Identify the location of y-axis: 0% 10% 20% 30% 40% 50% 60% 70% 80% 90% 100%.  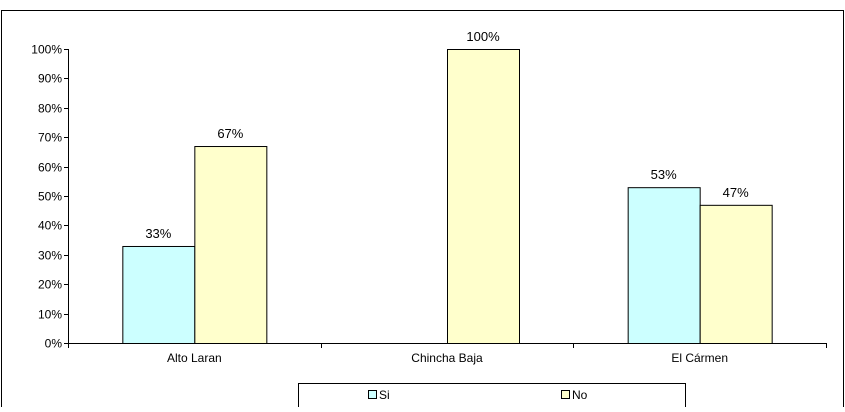
(50, 197).